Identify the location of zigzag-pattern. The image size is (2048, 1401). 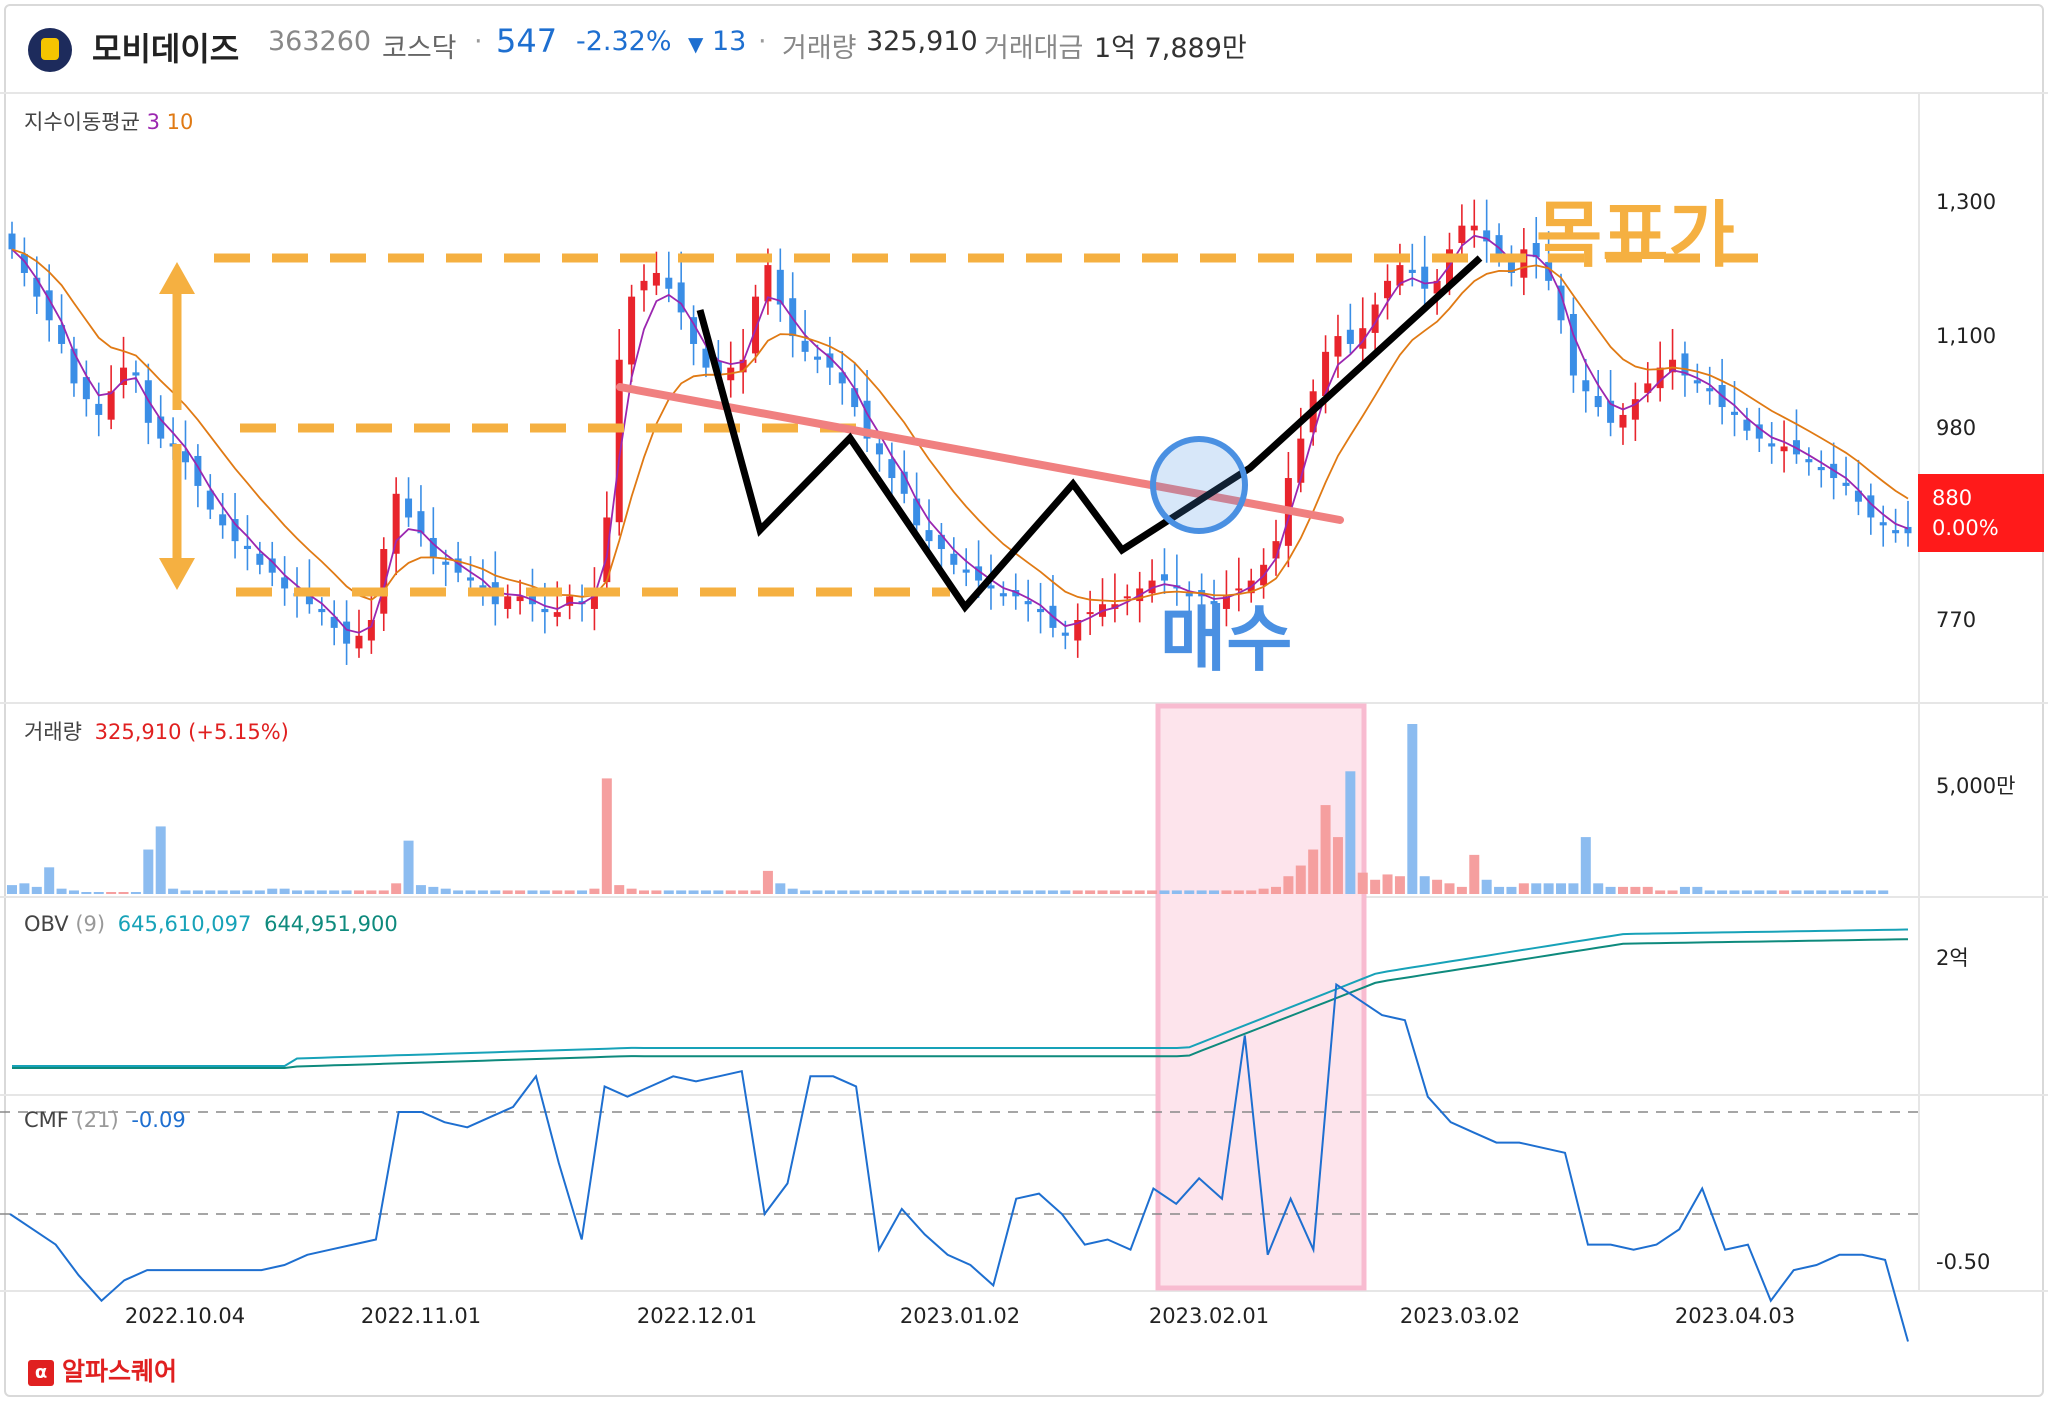
(1089, 434).